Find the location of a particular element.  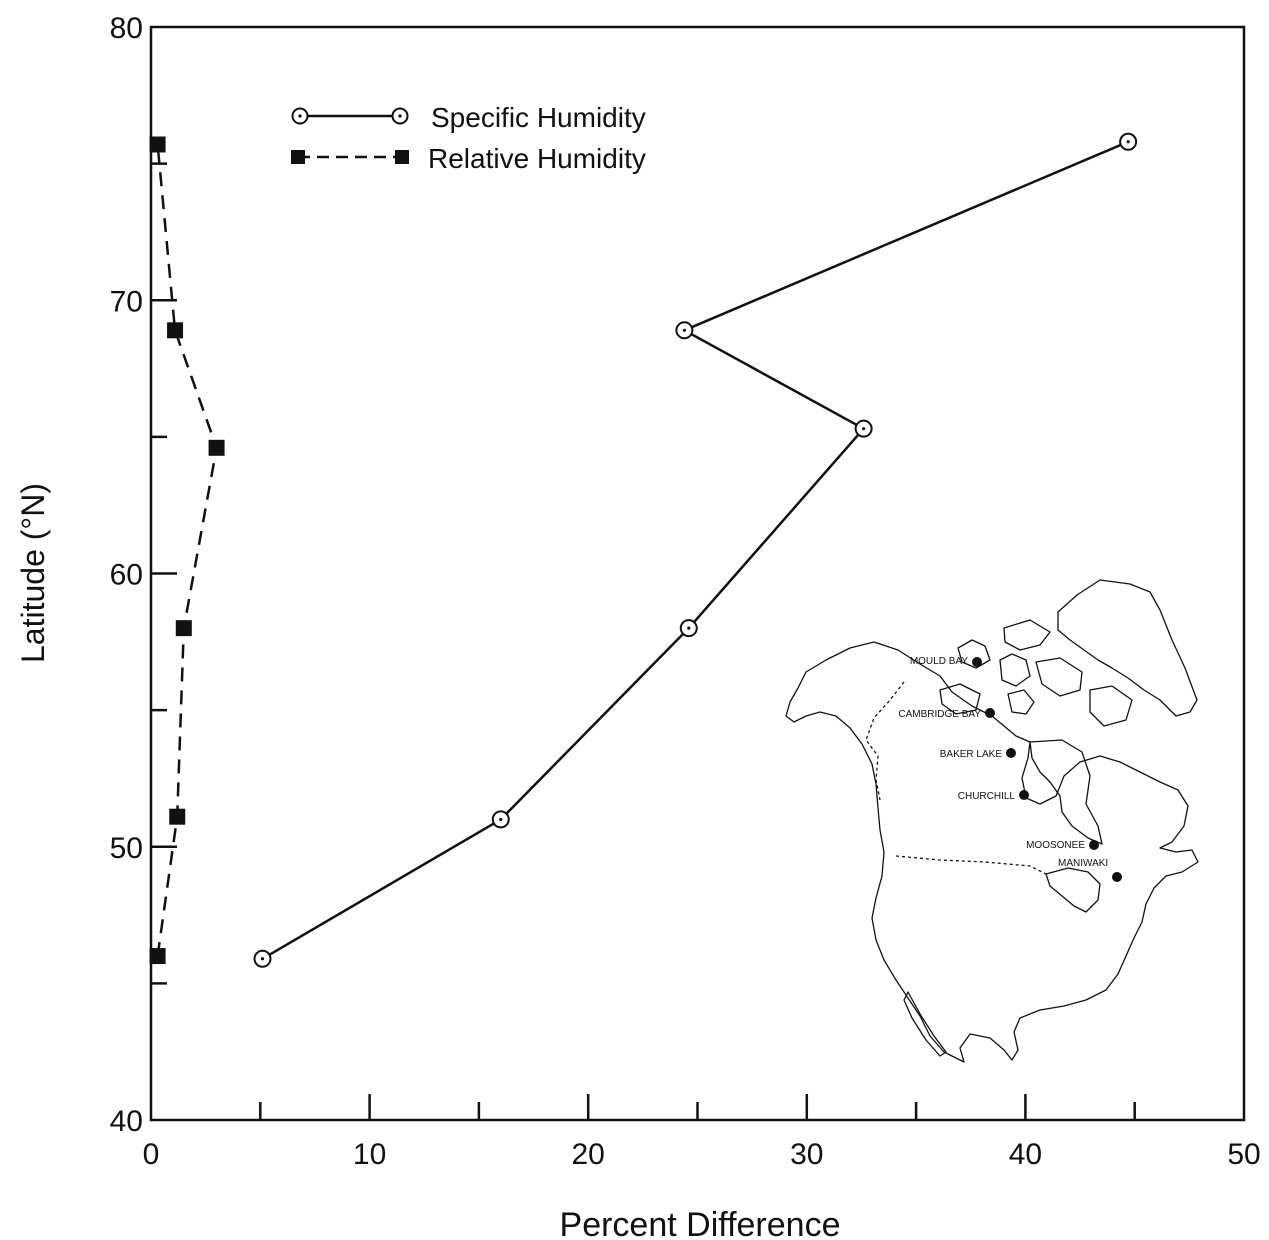

y-axis-title: Latitude (°N) is located at coordinates (33, 573).